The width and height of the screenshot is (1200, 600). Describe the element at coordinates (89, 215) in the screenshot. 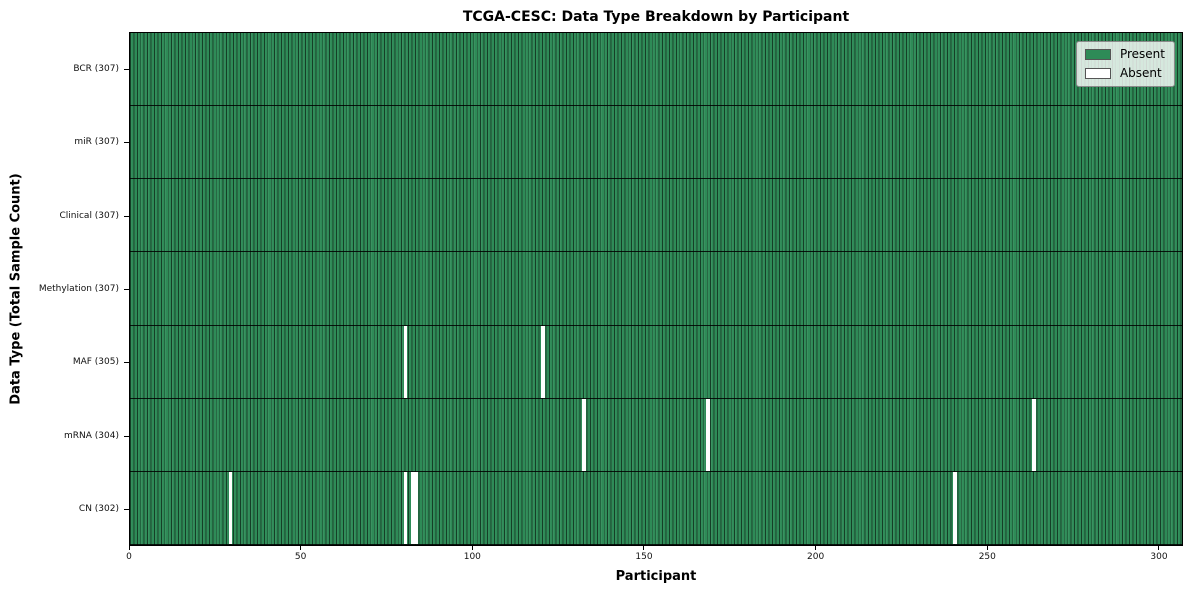

I see `y-tick-label-Clinical: Clinical (307)` at that location.